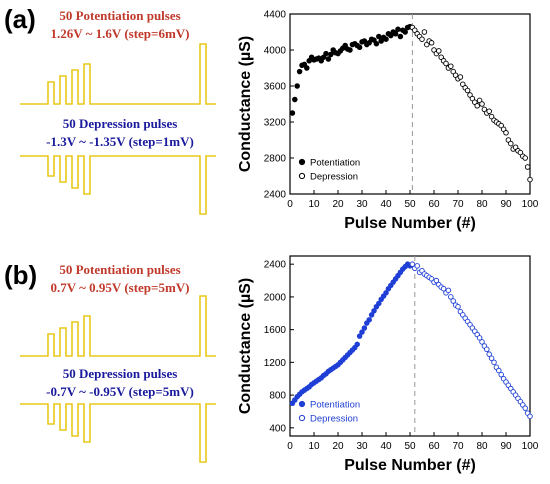 The height and width of the screenshot is (484, 550). What do you see at coordinates (120, 287) in the screenshot?
I see `pot-range-b: 0.7V ~ 0.95V (step=5mV)` at bounding box center [120, 287].